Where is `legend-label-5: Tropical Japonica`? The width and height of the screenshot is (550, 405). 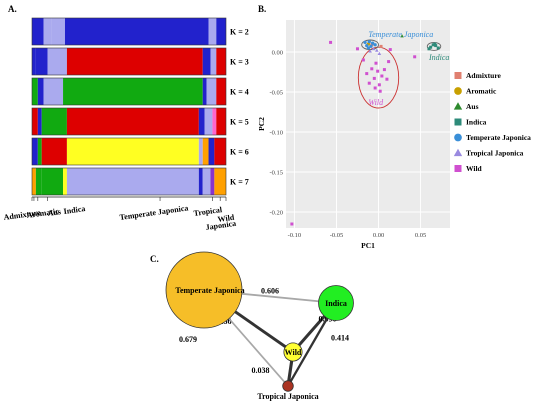 legend-label-5: Tropical Japonica is located at coordinates (495, 153).